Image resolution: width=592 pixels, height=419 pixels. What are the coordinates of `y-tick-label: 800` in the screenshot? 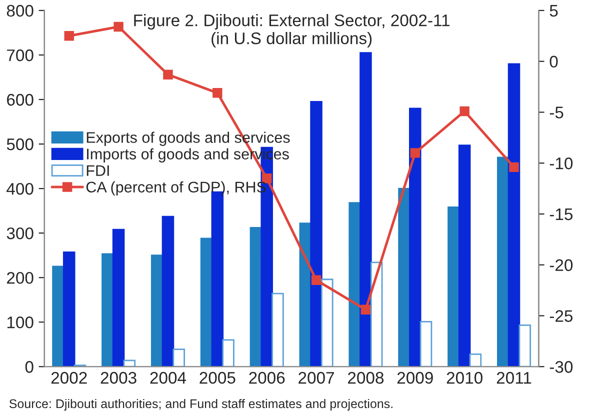 It's located at (20, 10).